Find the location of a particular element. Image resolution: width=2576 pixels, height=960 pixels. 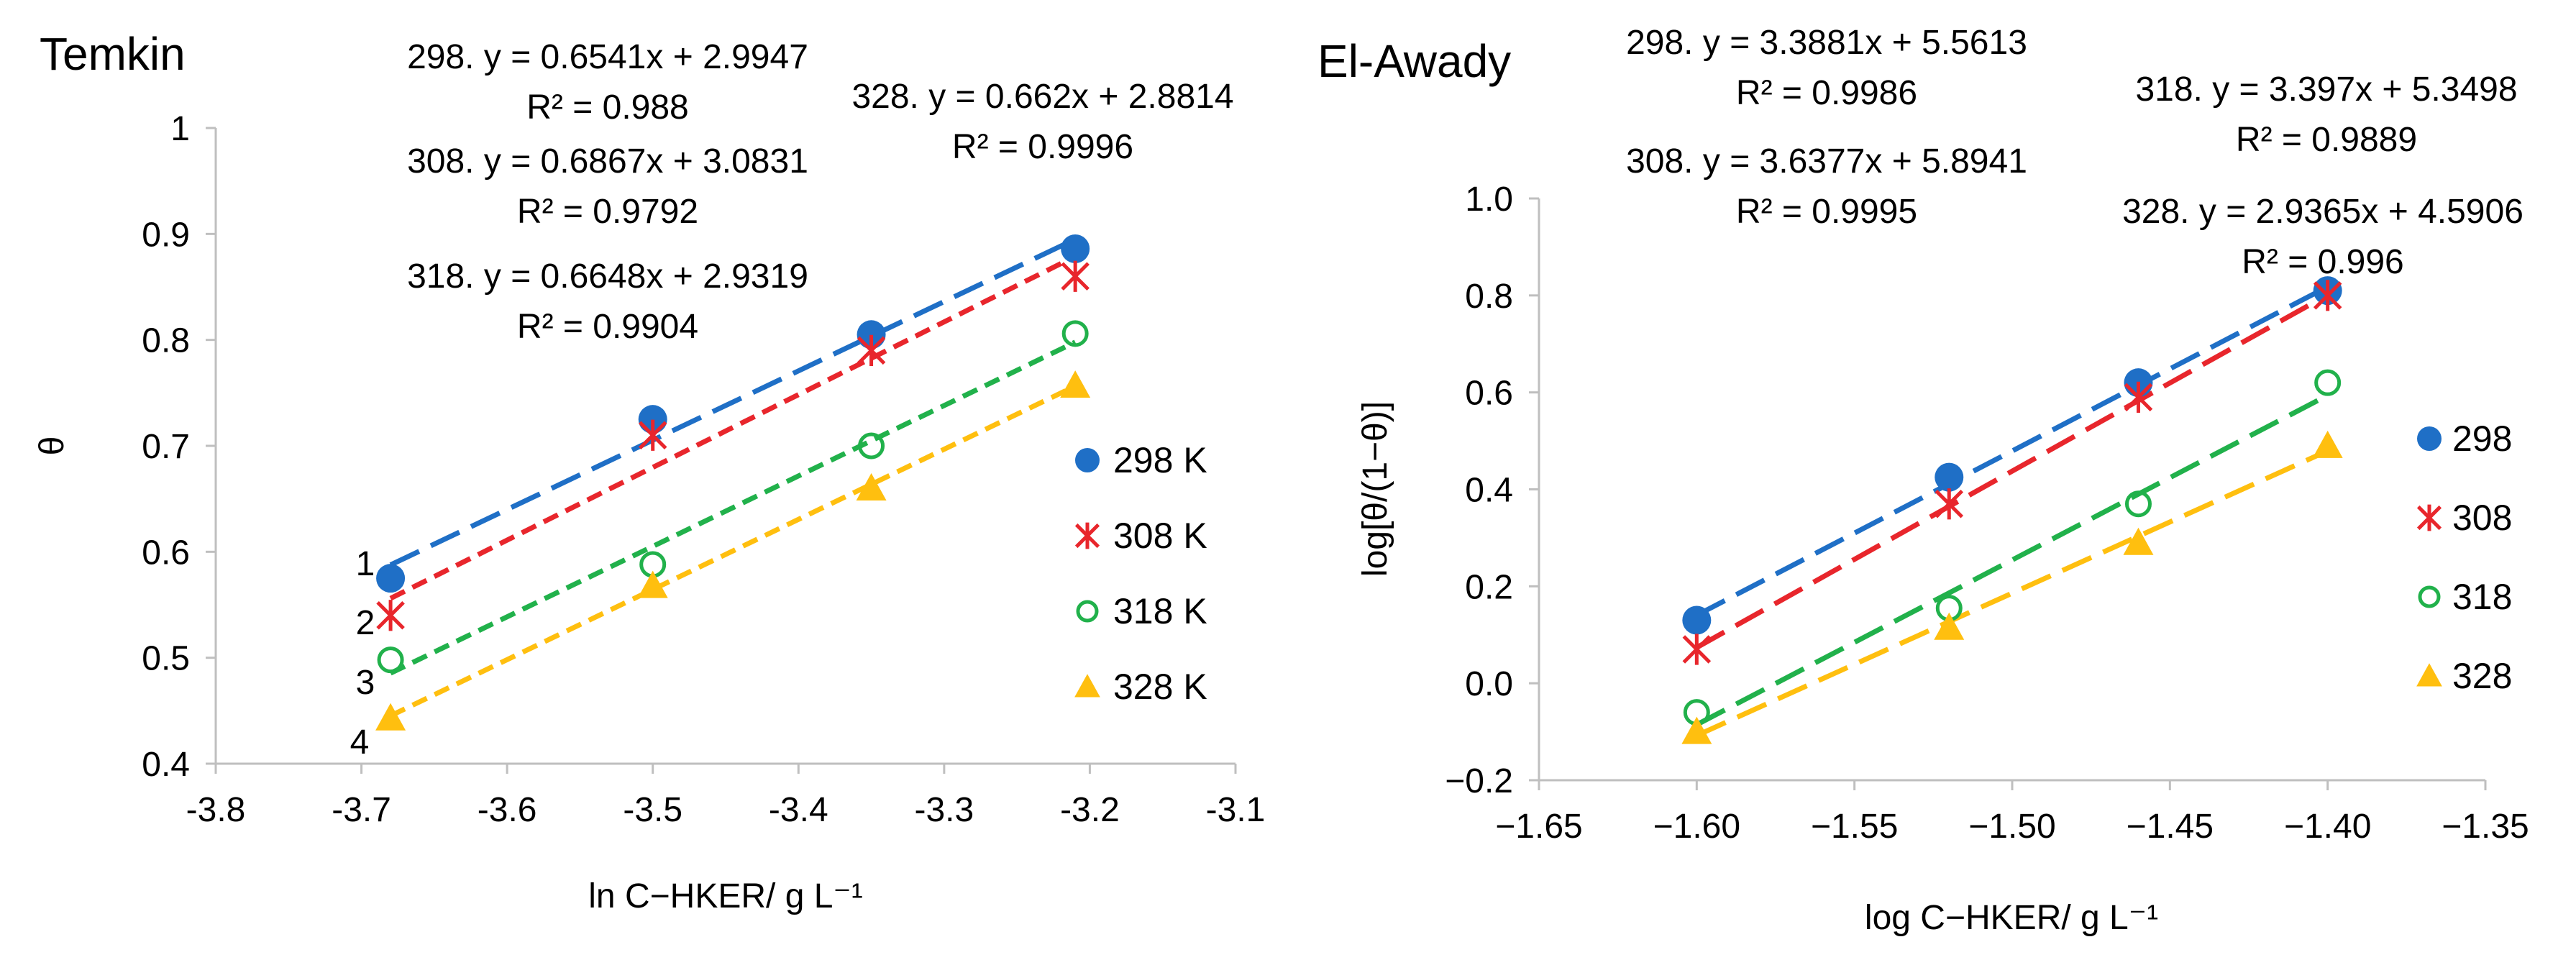

el-awady-legend-label: 308 is located at coordinates (2482, 518).